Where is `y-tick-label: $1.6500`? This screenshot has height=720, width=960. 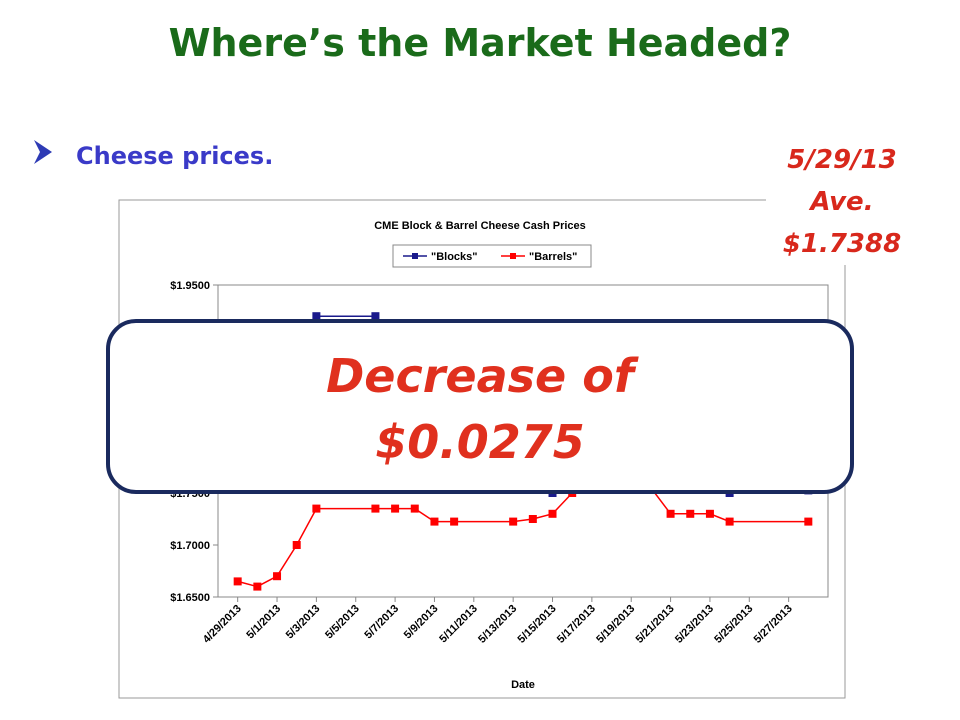
y-tick-label: $1.6500 is located at coordinates (190, 598).